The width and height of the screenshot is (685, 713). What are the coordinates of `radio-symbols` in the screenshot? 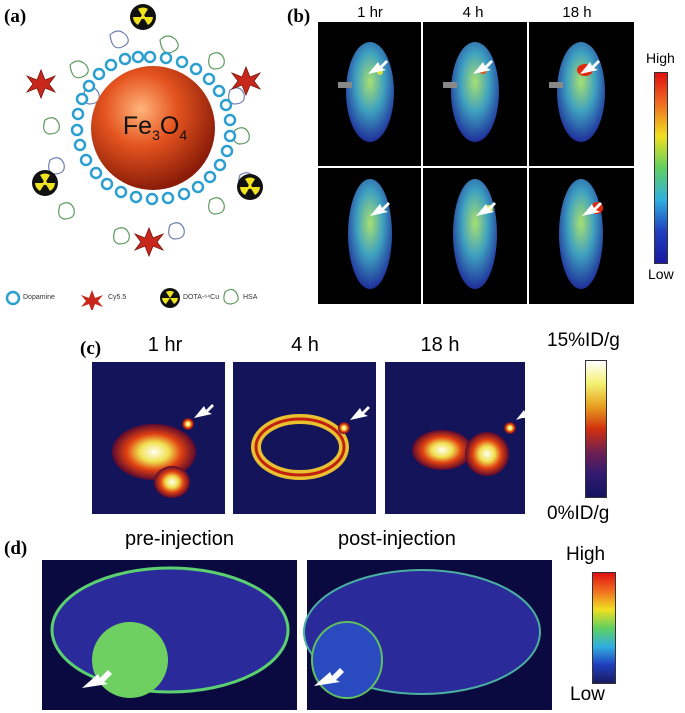 It's located at (147, 102).